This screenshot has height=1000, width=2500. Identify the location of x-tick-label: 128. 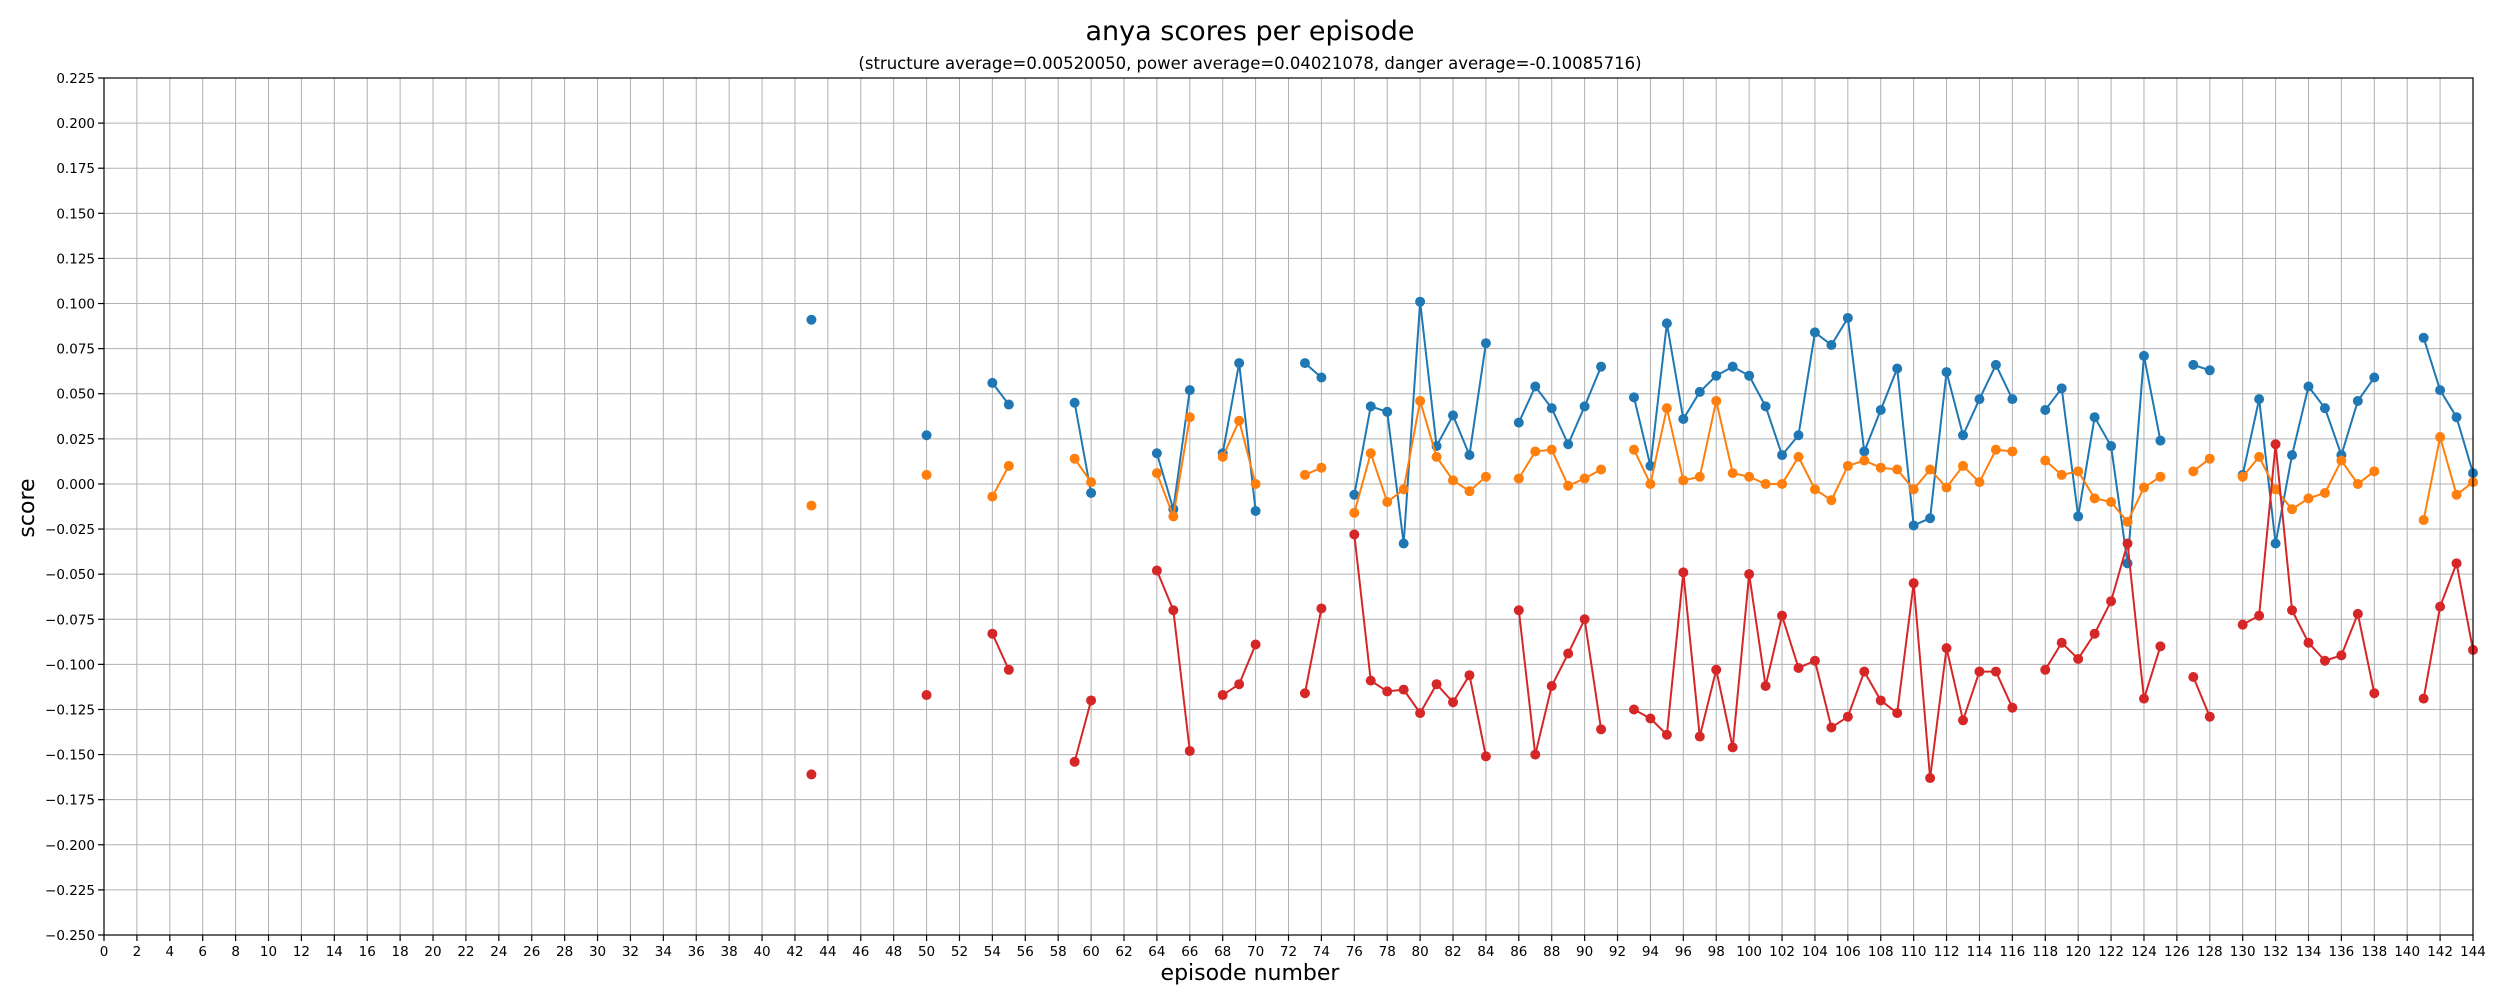
(2210, 952).